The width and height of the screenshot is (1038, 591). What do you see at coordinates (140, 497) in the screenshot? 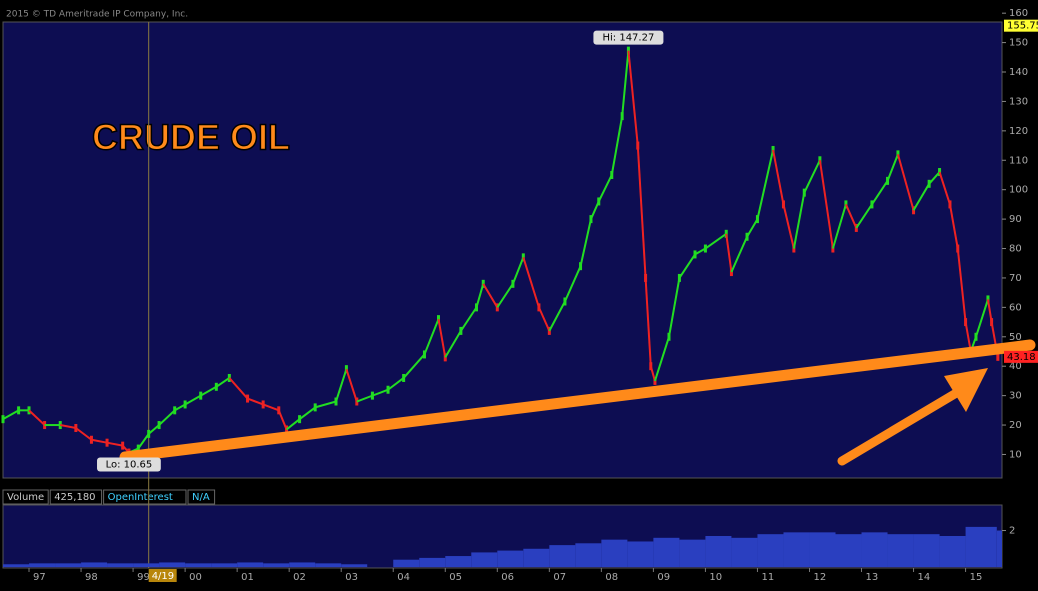
I see `readout-name: OpenInterest` at bounding box center [140, 497].